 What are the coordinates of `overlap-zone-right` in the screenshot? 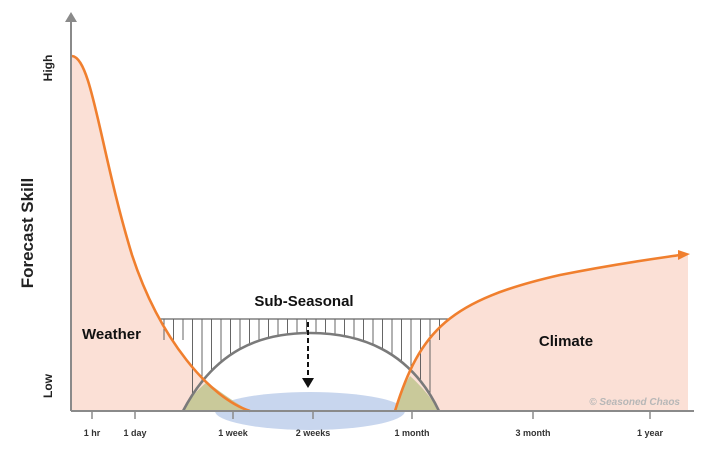 It's located at (417, 393).